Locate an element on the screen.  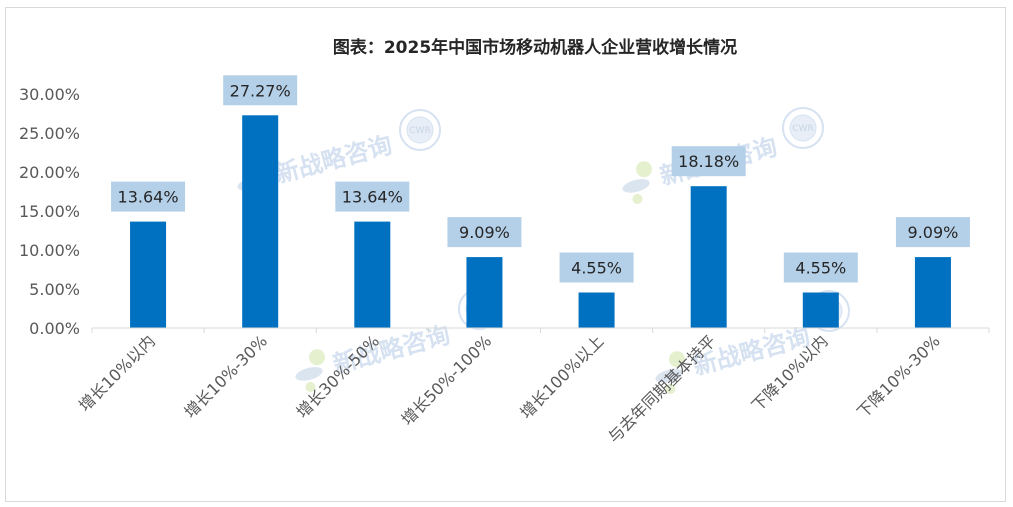
x-tick-label: 增长100%以上 is located at coordinates (561, 376).